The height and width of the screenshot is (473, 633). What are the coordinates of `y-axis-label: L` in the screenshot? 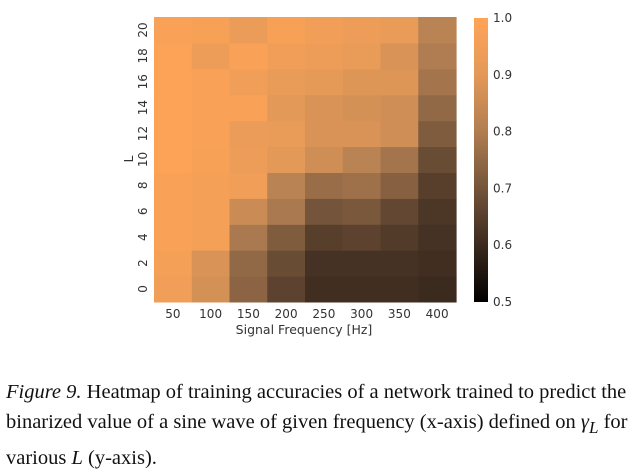 It's located at (128, 158).